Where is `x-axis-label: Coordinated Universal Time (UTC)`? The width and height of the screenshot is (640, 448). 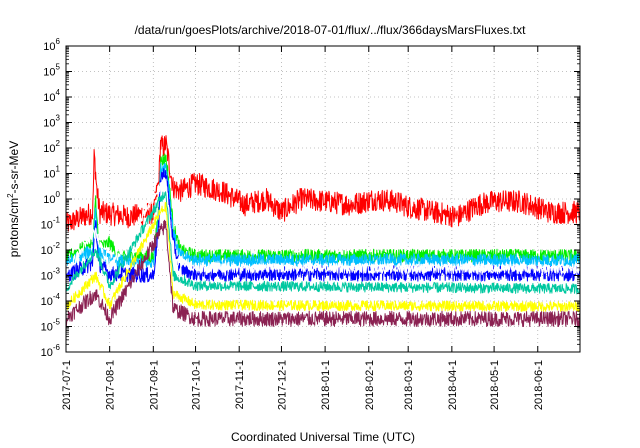
x-axis-label: Coordinated Universal Time (UTC) is located at coordinates (323, 437).